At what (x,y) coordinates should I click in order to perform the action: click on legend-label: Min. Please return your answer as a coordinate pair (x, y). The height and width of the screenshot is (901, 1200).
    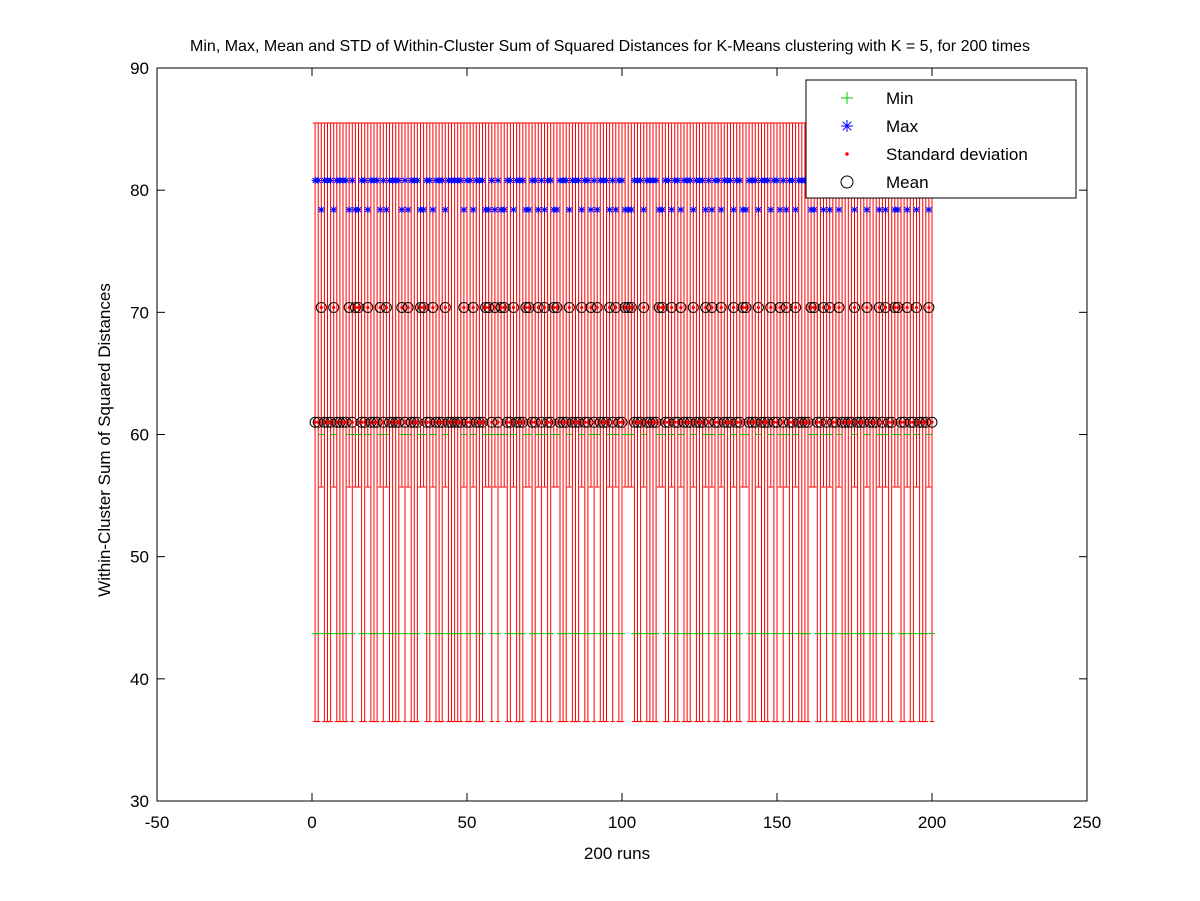
    Looking at the image, I should click on (899, 98).